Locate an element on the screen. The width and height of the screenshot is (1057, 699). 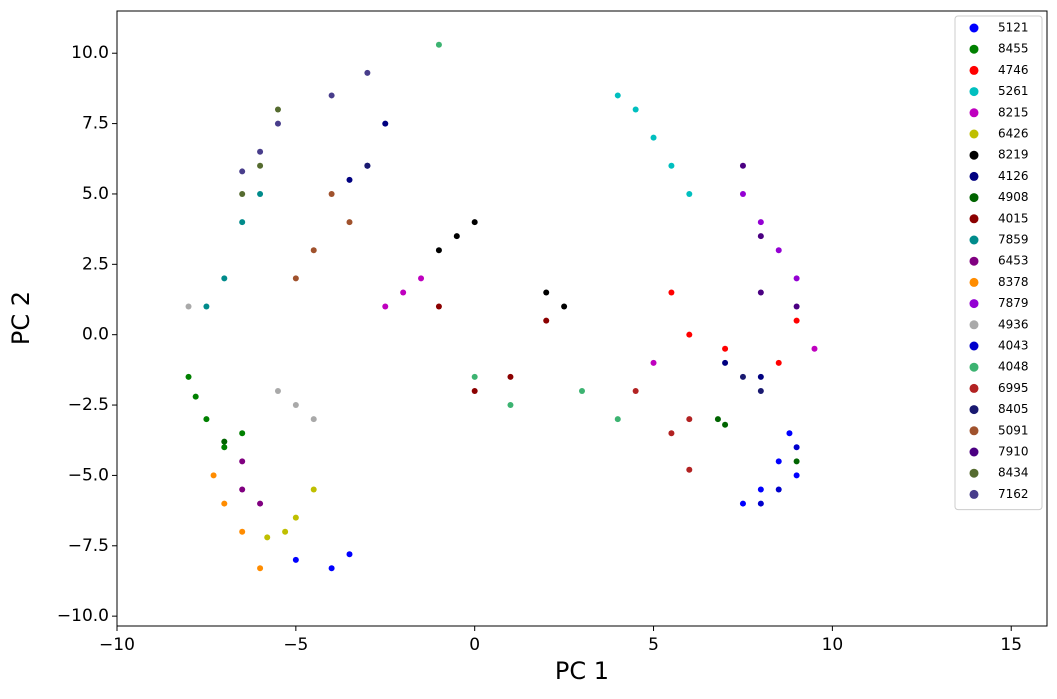
legend-label: 8219 is located at coordinates (1013, 155).